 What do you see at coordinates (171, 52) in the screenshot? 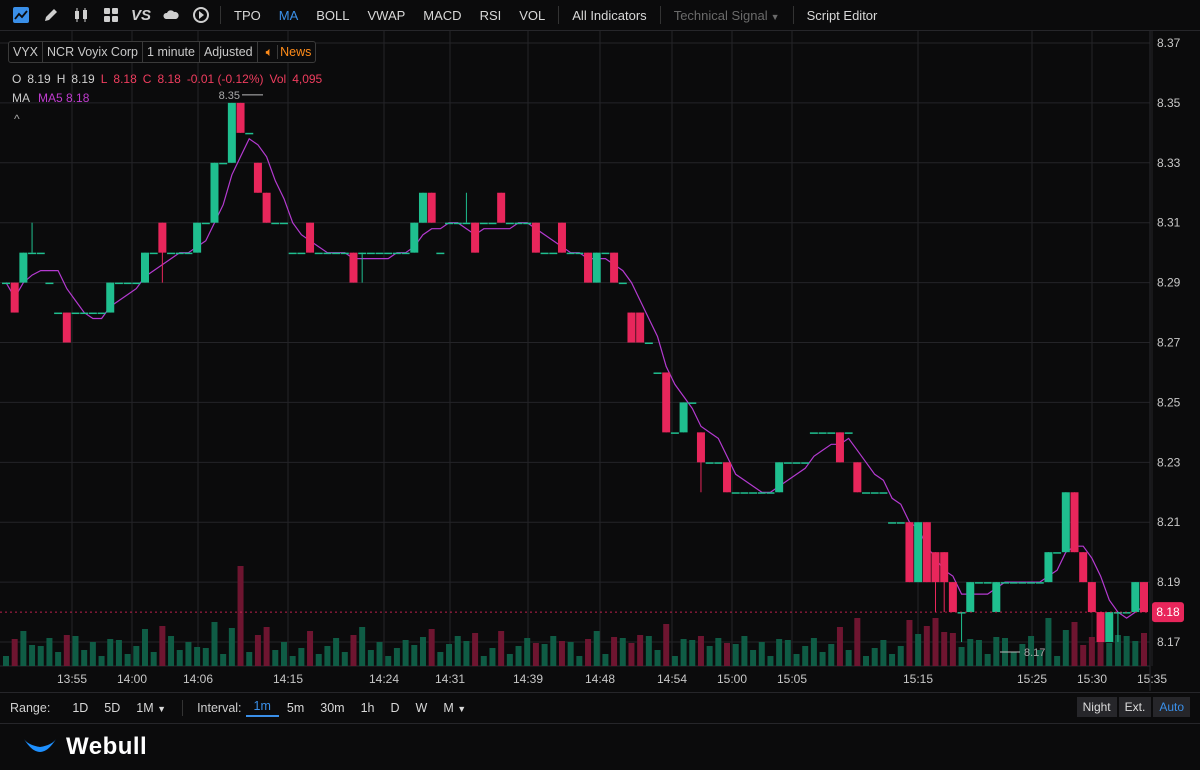
I see `interval-label: 1 minute` at bounding box center [171, 52].